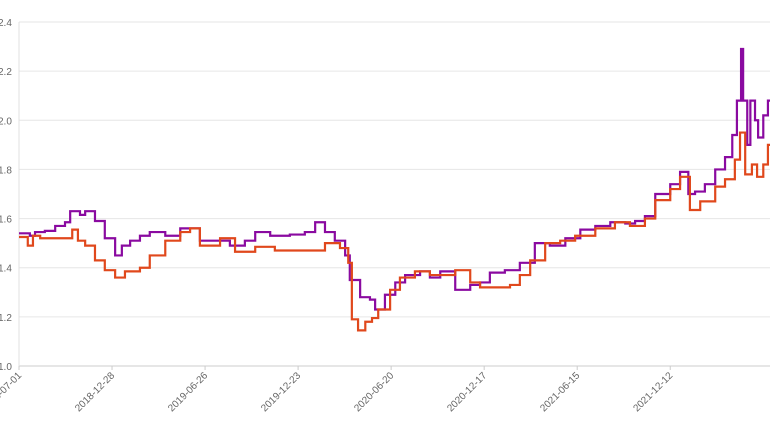 Image resolution: width=770 pixels, height=432 pixels. Describe the element at coordinates (6, 318) in the screenshot. I see `y-tick-label: 1.2` at that location.